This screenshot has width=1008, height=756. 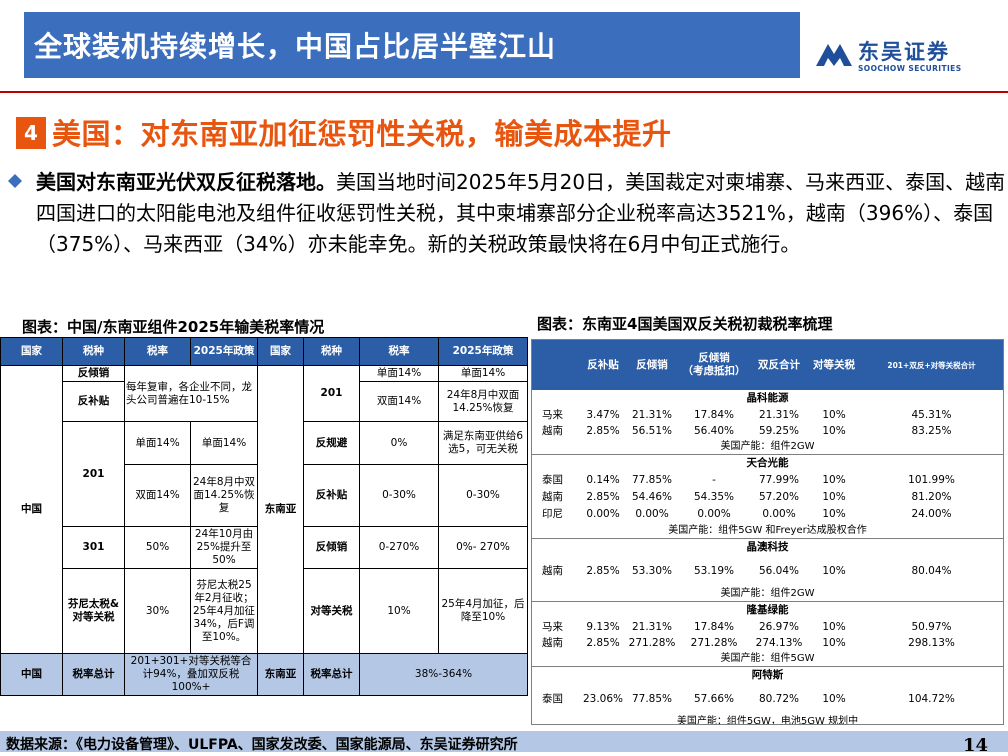 What do you see at coordinates (504, 92) in the screenshot?
I see `header-divider` at bounding box center [504, 92].